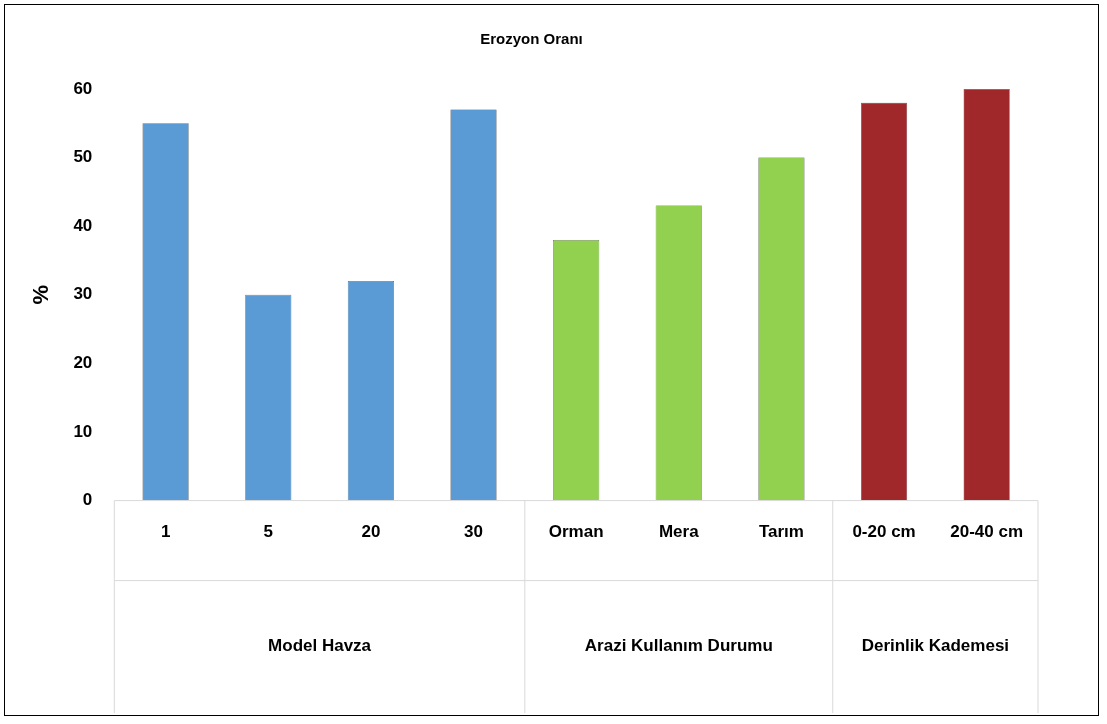  I want to click on text: Arazi Kullanım Durumu, so click(678, 646).